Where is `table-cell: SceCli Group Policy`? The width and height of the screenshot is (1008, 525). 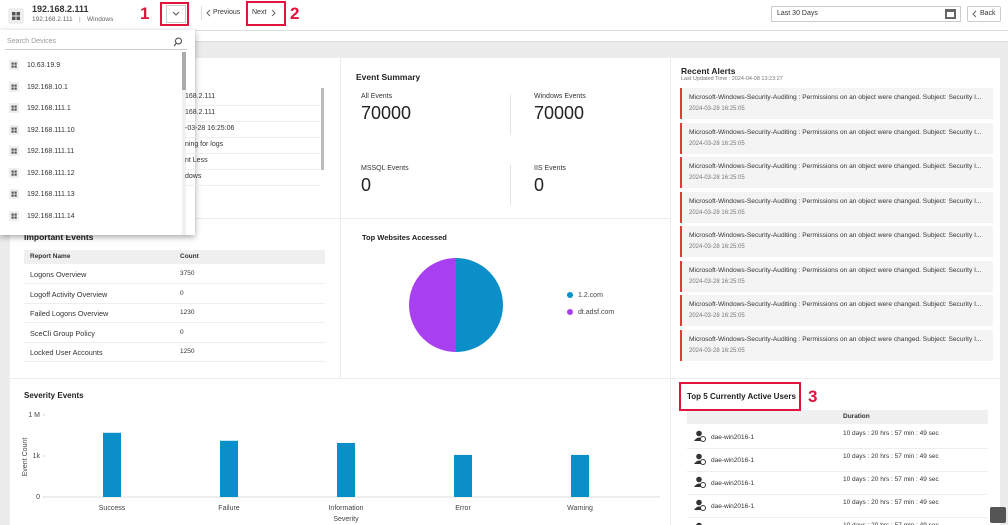 table-cell: SceCli Group Policy is located at coordinates (62, 333).